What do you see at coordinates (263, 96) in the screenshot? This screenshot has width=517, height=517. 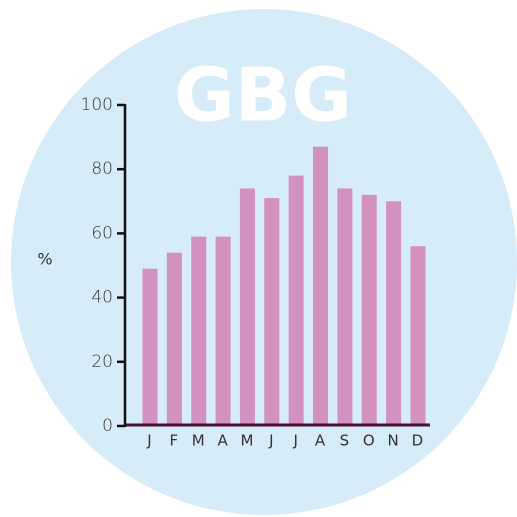 I see `chart-title: GBG` at bounding box center [263, 96].